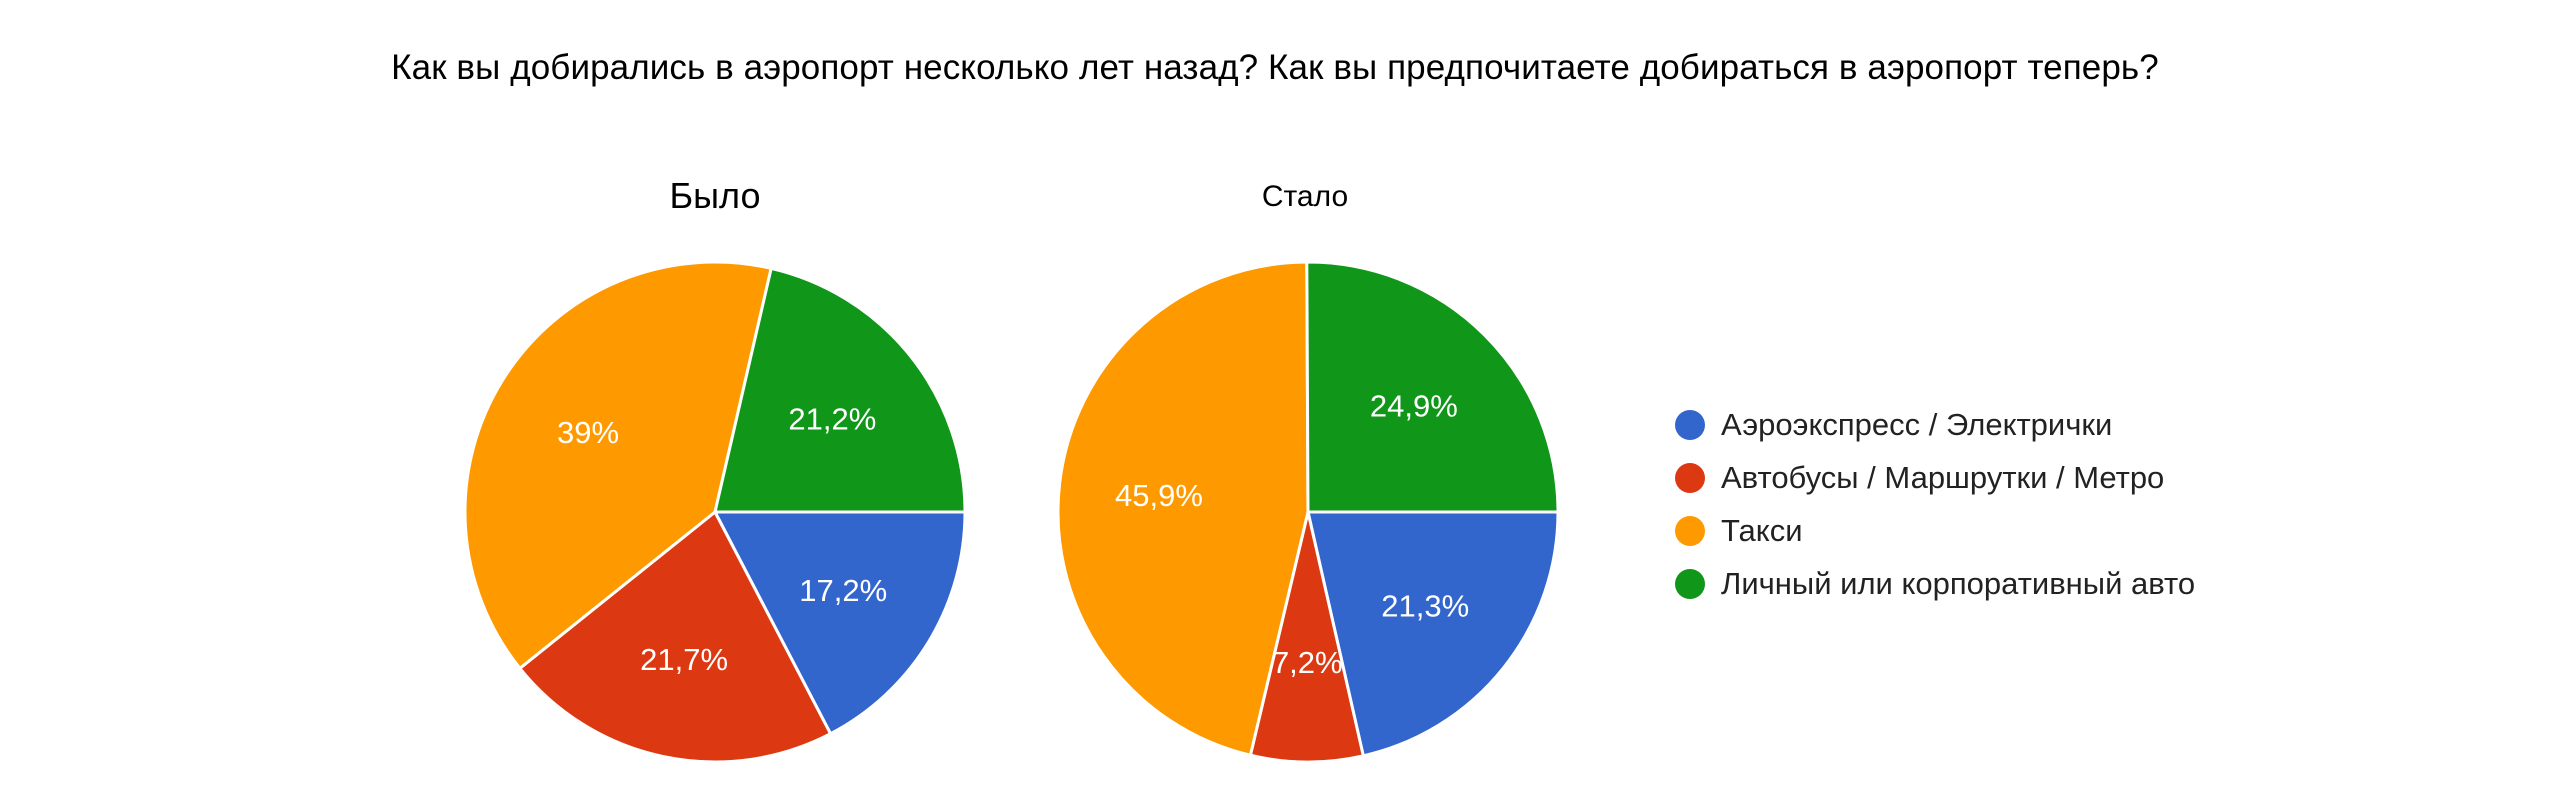 The height and width of the screenshot is (803, 2550). Describe the element at coordinates (1917, 424) in the screenshot. I see `legend-label: Аэроэкспресс / Электрички` at that location.